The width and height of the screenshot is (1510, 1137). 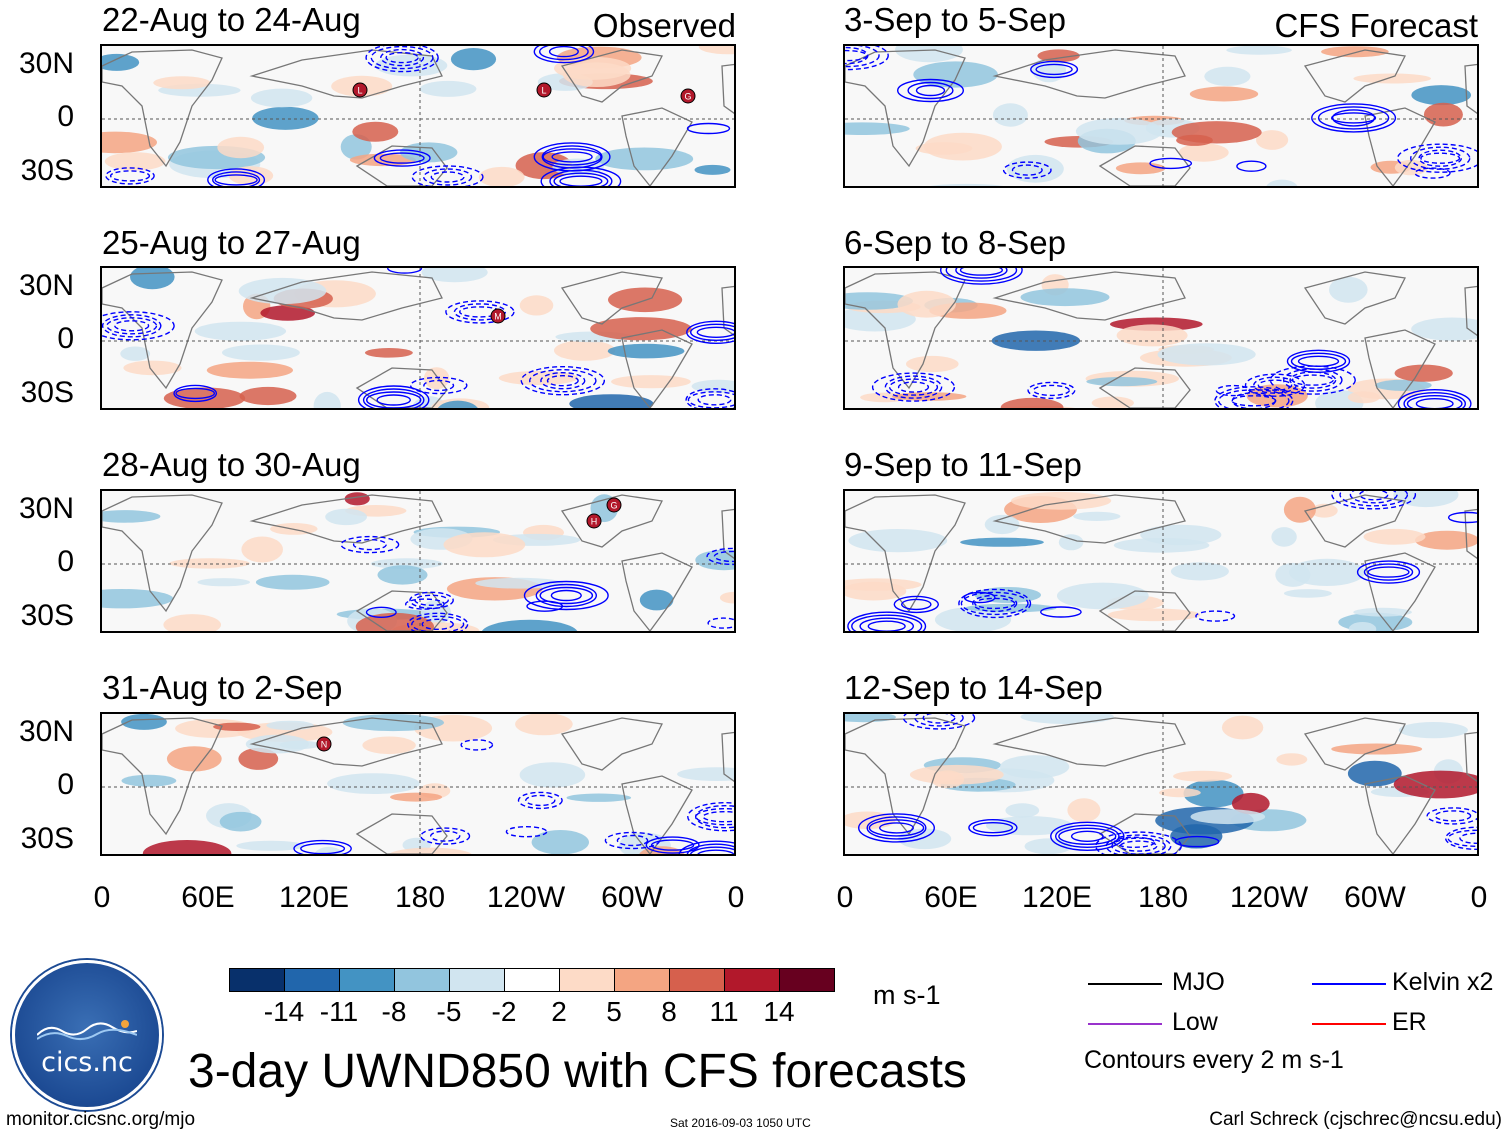 What do you see at coordinates (449, 1011) in the screenshot?
I see `colorbar-tick-label: -5` at bounding box center [449, 1011].